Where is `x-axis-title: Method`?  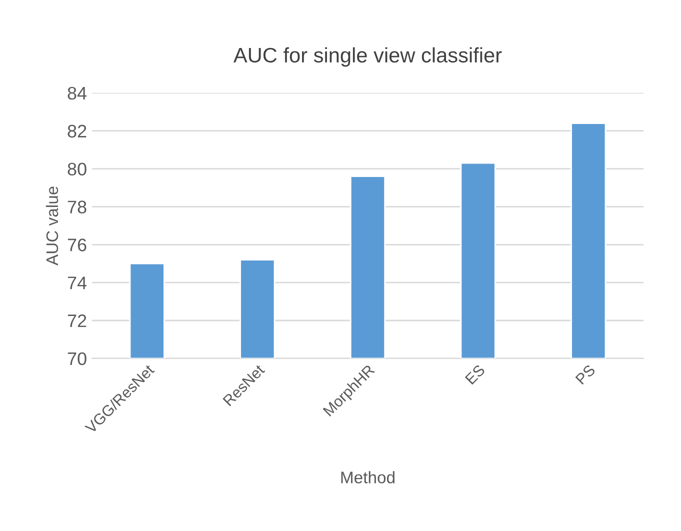
x-axis-title: Method is located at coordinates (367, 477).